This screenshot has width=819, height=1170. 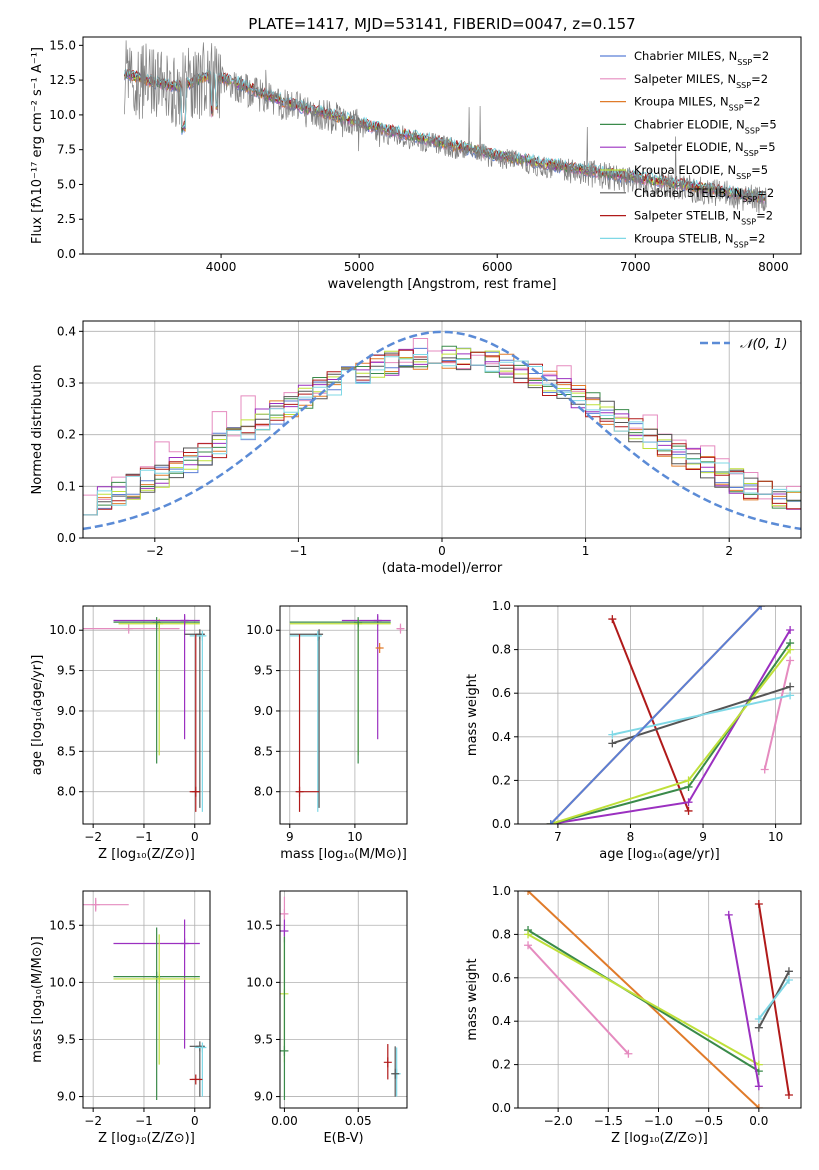 I want to click on x-axis-label: age [log₁₀(age/yr)], so click(x=659, y=854).